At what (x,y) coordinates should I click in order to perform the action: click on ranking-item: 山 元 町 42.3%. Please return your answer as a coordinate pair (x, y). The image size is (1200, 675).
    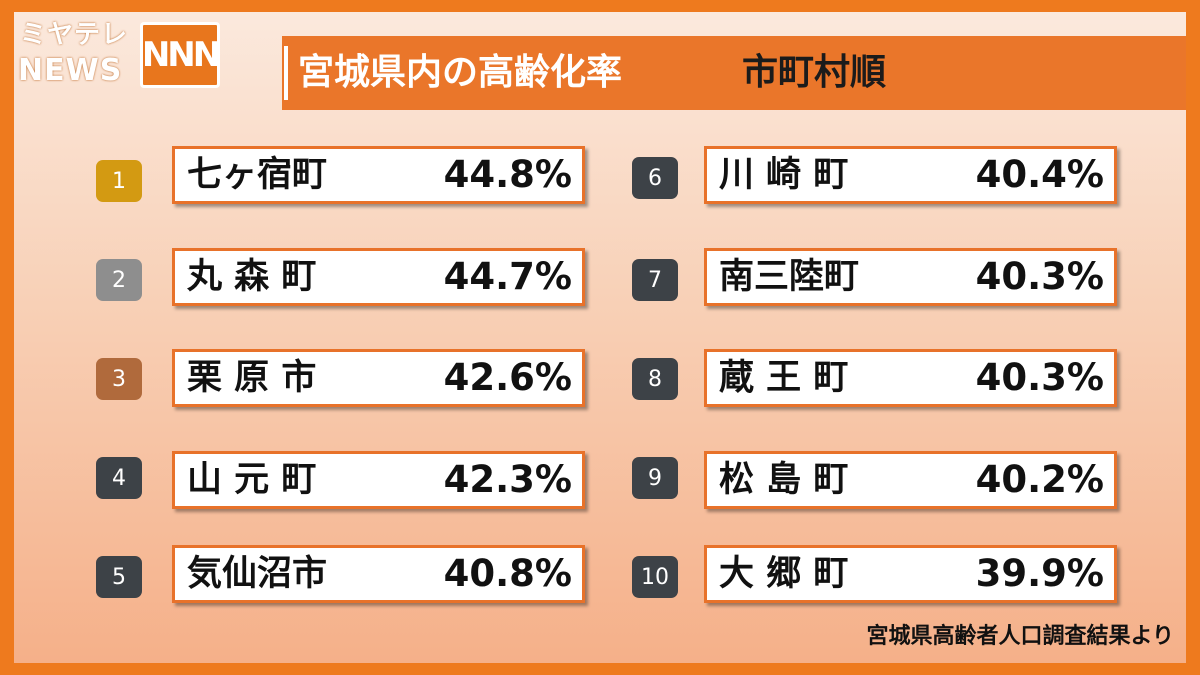
    Looking at the image, I should click on (378, 480).